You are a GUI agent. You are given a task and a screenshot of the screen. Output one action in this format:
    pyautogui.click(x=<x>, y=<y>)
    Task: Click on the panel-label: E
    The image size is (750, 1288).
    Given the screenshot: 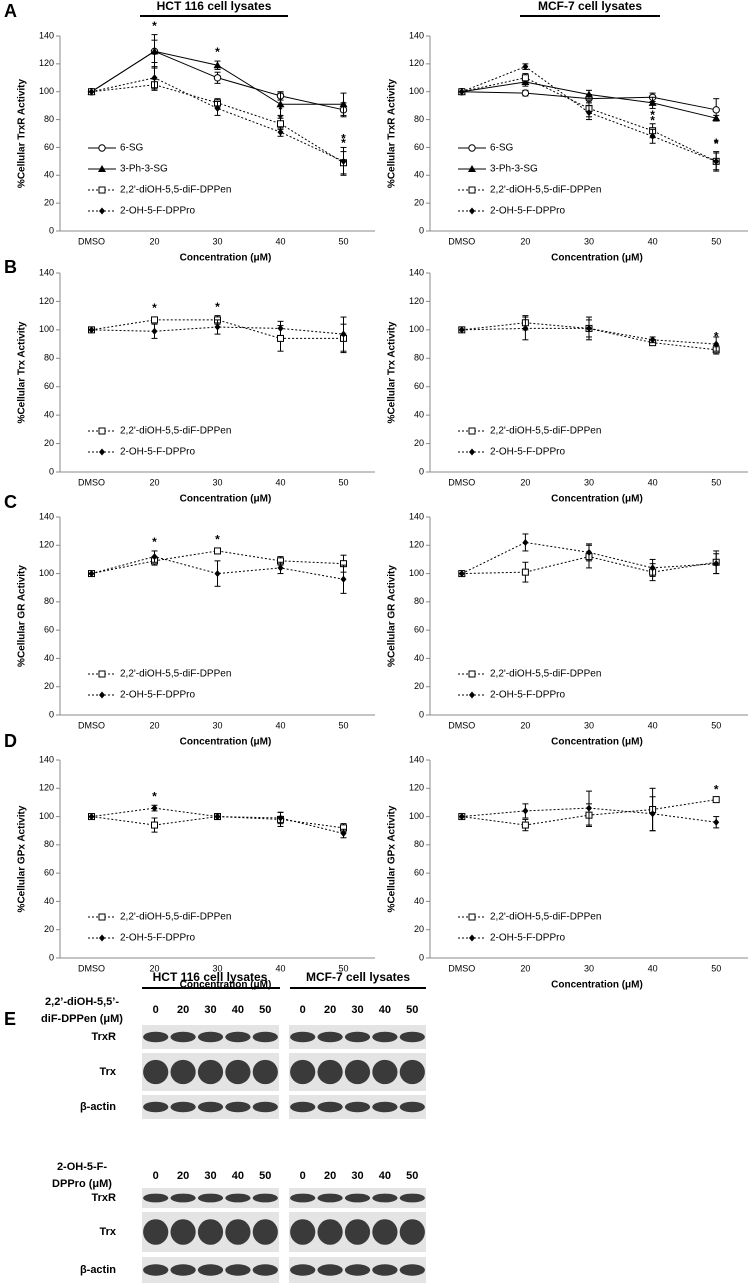 What is the action you would take?
    pyautogui.click(x=10, y=1019)
    